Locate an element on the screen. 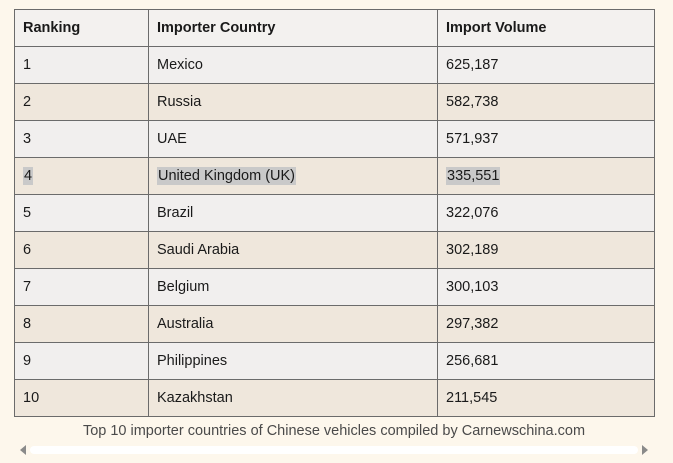 This screenshot has width=673, height=463. scrollbar-track is located at coordinates (334, 450).